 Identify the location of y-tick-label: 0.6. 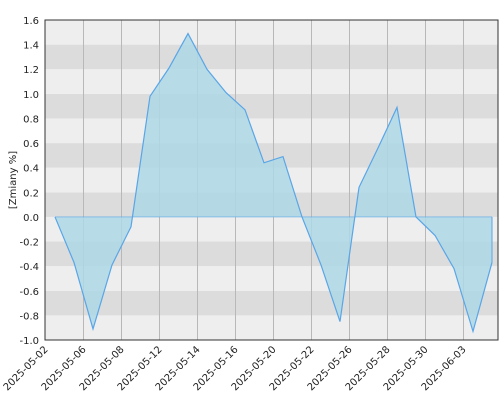
(31, 144).